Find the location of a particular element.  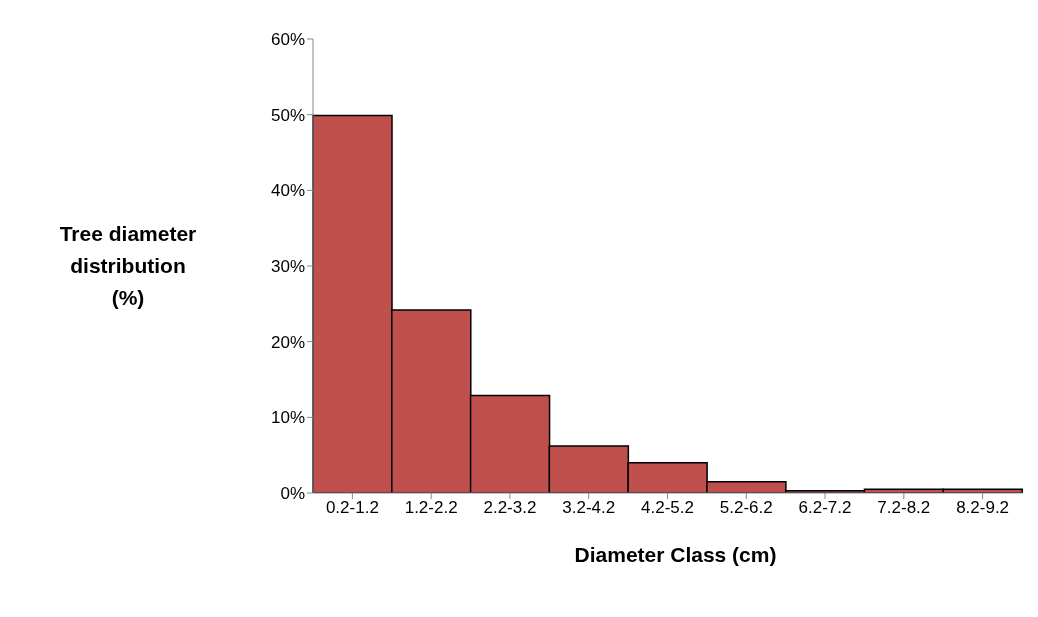

x-tick-label: 3.2-4.2 is located at coordinates (589, 508).